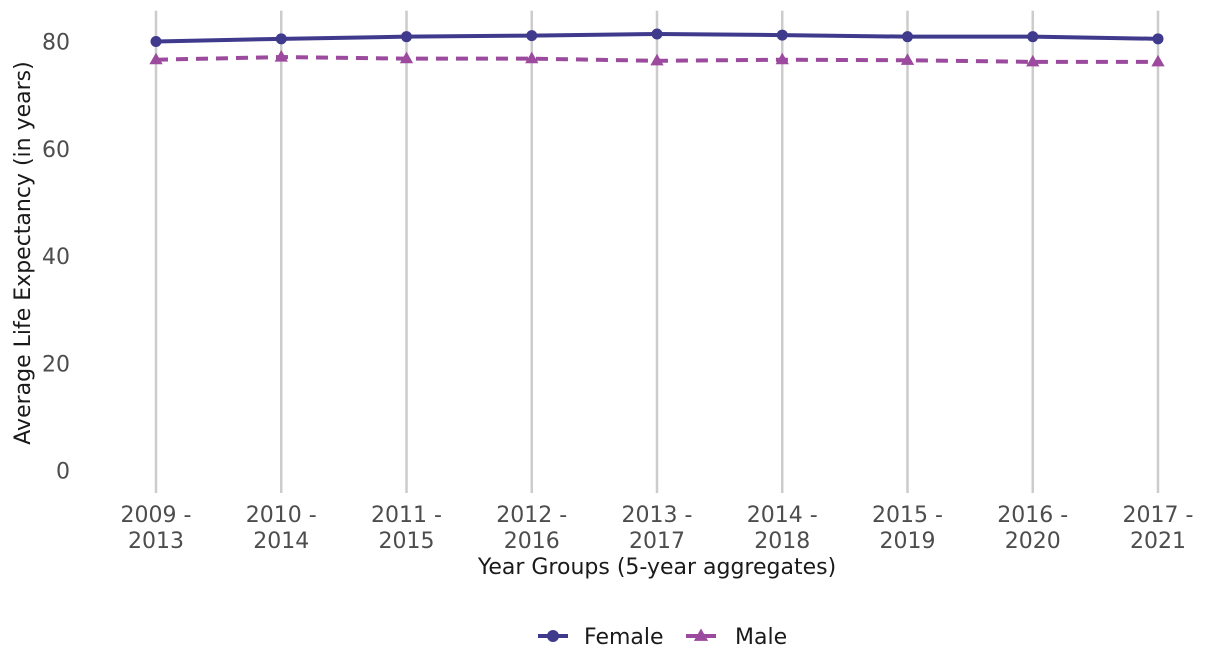 This screenshot has height=647, width=1205. What do you see at coordinates (56, 364) in the screenshot?
I see `y-tick-label: 20` at bounding box center [56, 364].